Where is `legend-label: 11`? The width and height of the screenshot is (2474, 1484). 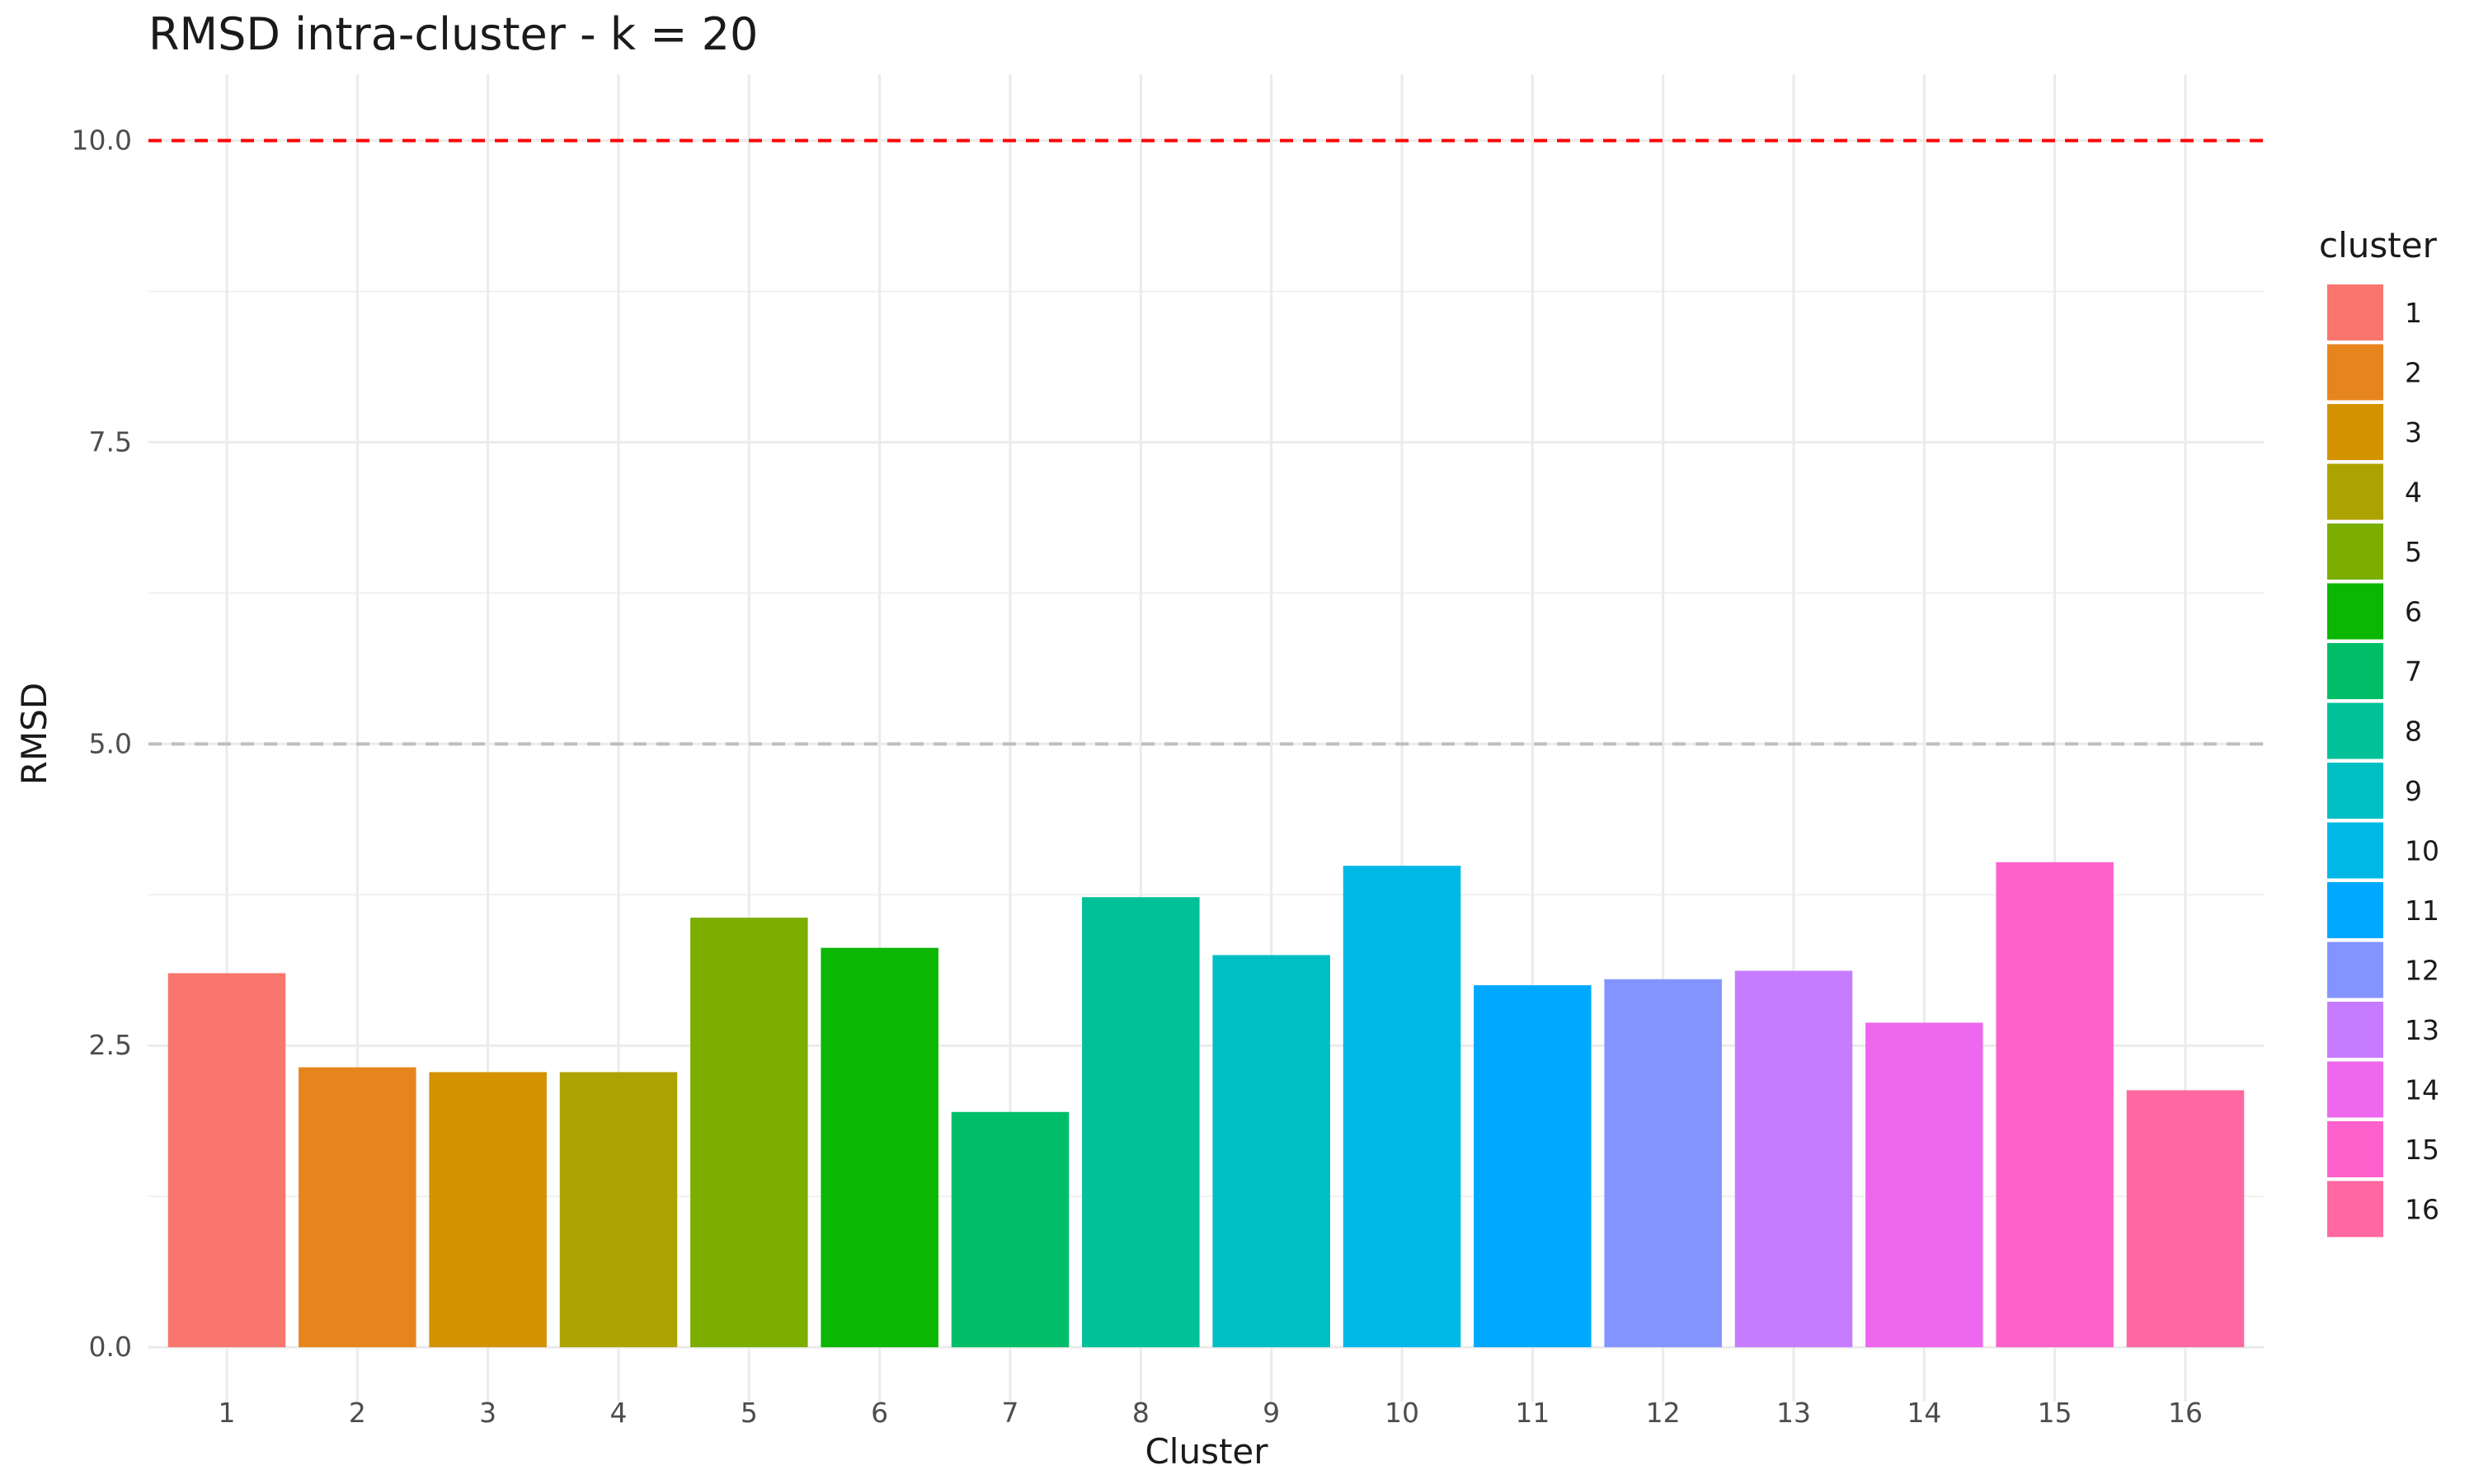 legend-label: 11 is located at coordinates (2422, 911).